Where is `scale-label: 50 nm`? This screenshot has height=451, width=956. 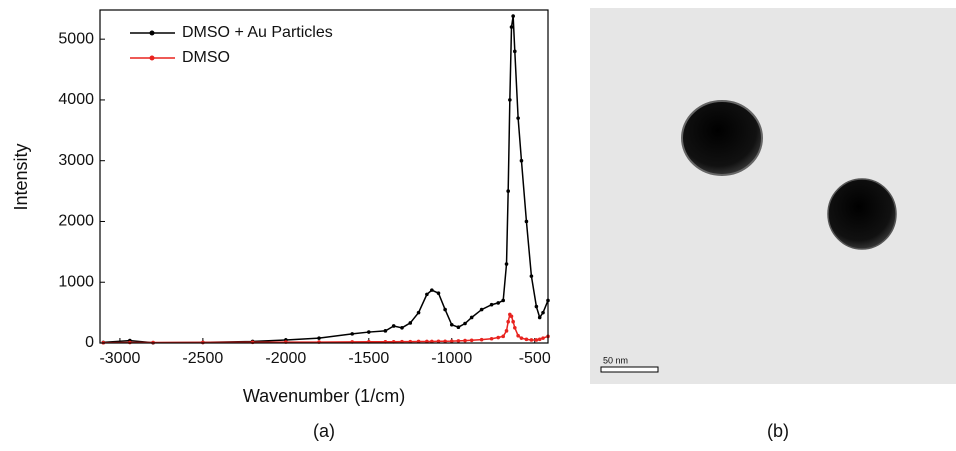
scale-label: 50 nm is located at coordinates (615, 360).